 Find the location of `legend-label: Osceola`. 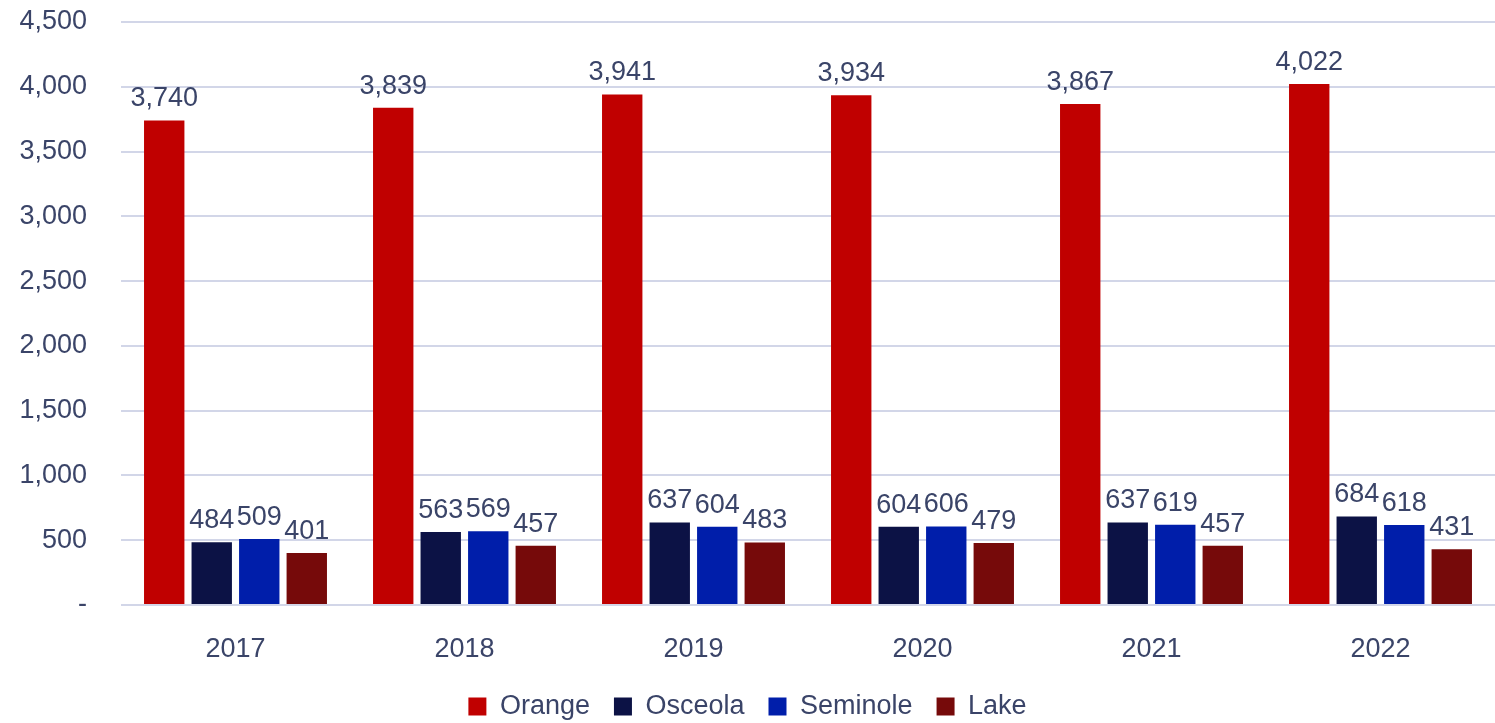

legend-label: Osceola is located at coordinates (695, 704).